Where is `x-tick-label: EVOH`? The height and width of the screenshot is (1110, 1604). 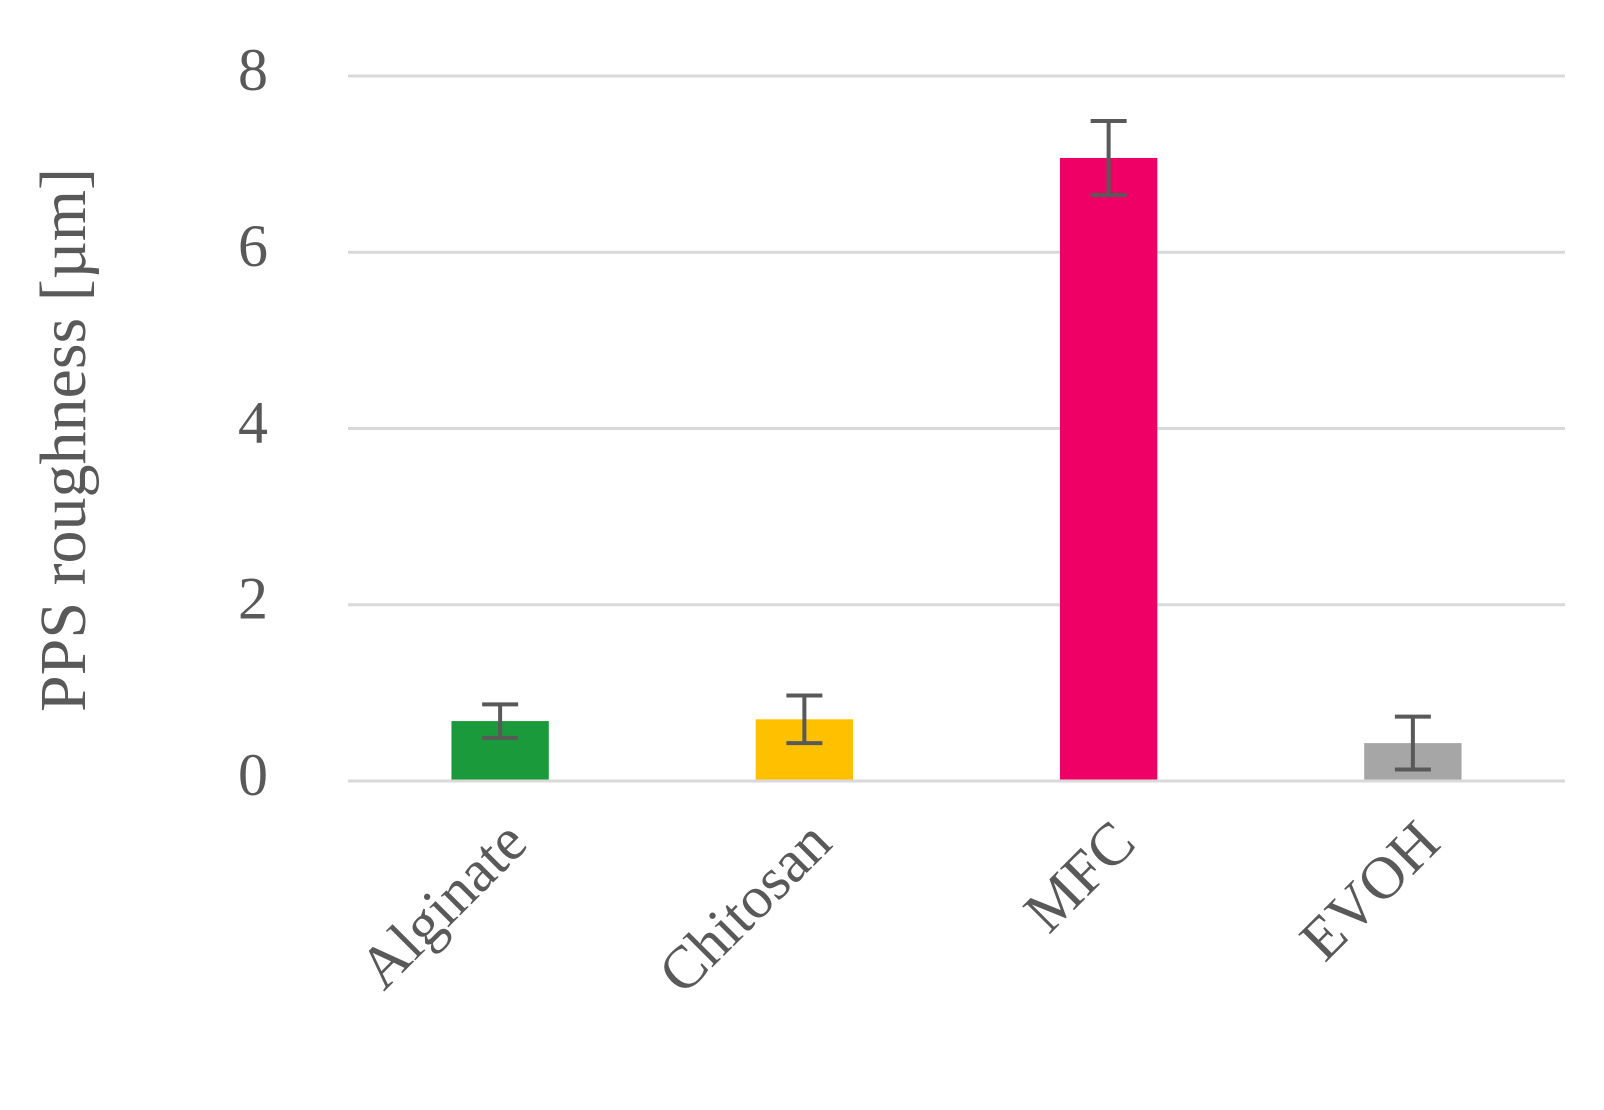 x-tick-label: EVOH is located at coordinates (1369, 890).